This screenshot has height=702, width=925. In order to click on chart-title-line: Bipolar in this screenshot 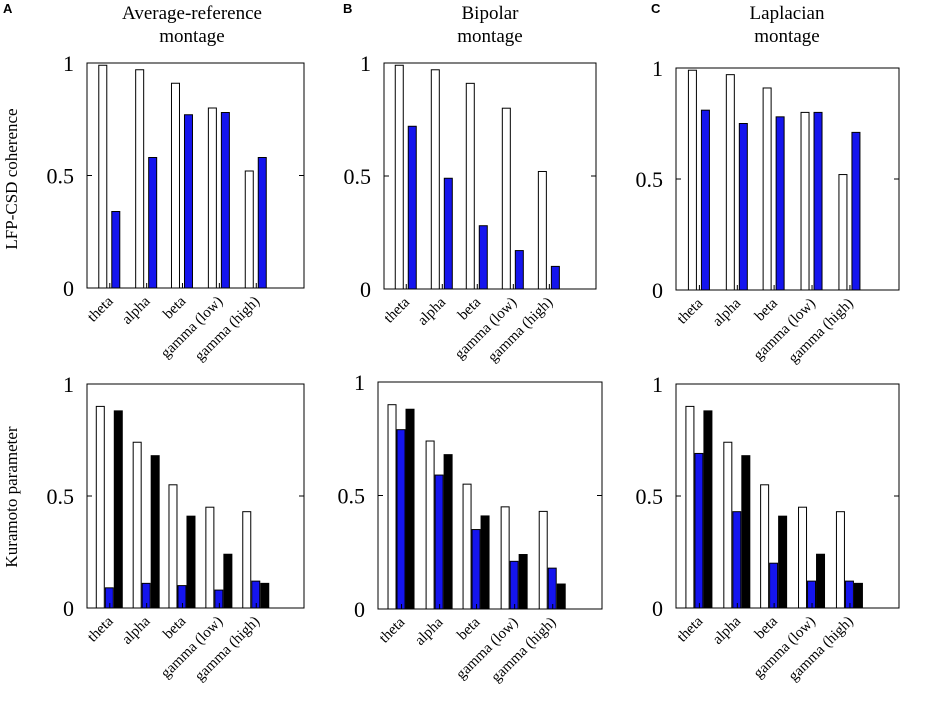, I will do `click(491, 13)`.